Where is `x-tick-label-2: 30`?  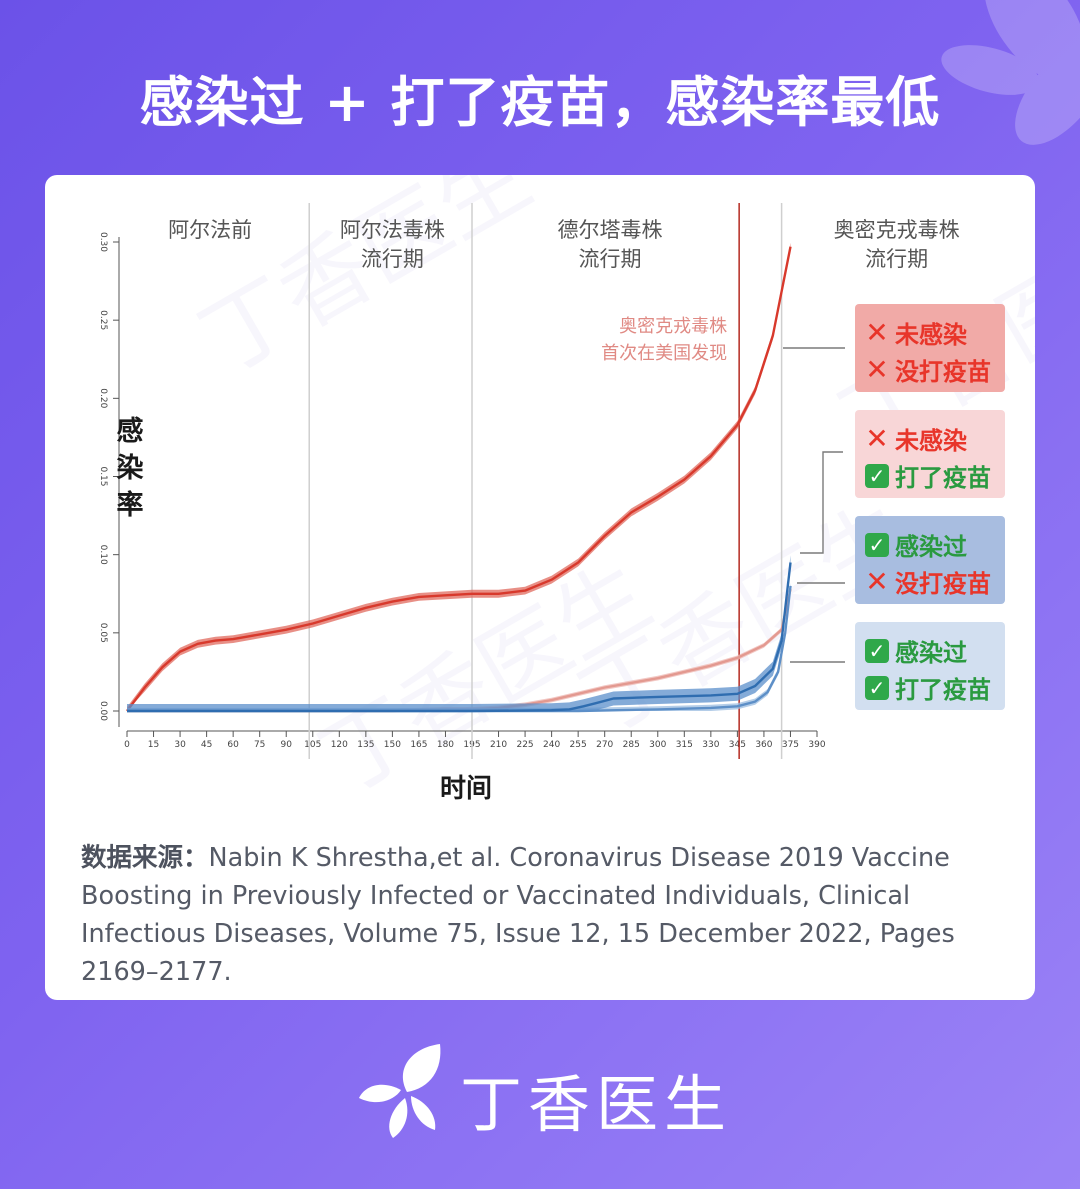 x-tick-label-2: 30 is located at coordinates (180, 745).